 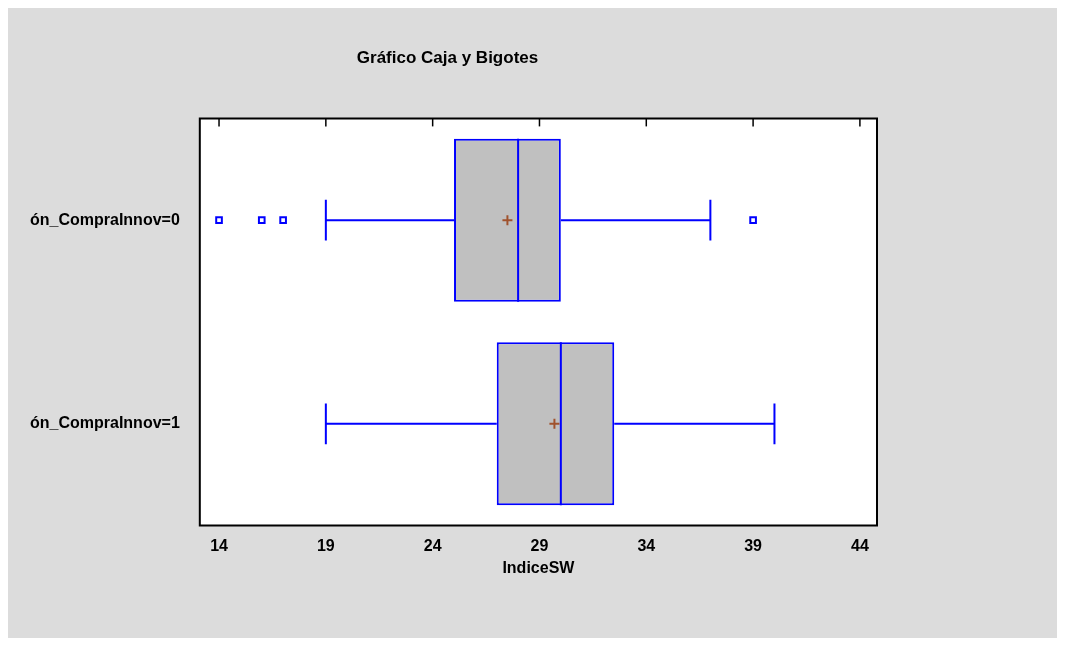 What do you see at coordinates (219, 545) in the screenshot?
I see `x-tick-label: 14` at bounding box center [219, 545].